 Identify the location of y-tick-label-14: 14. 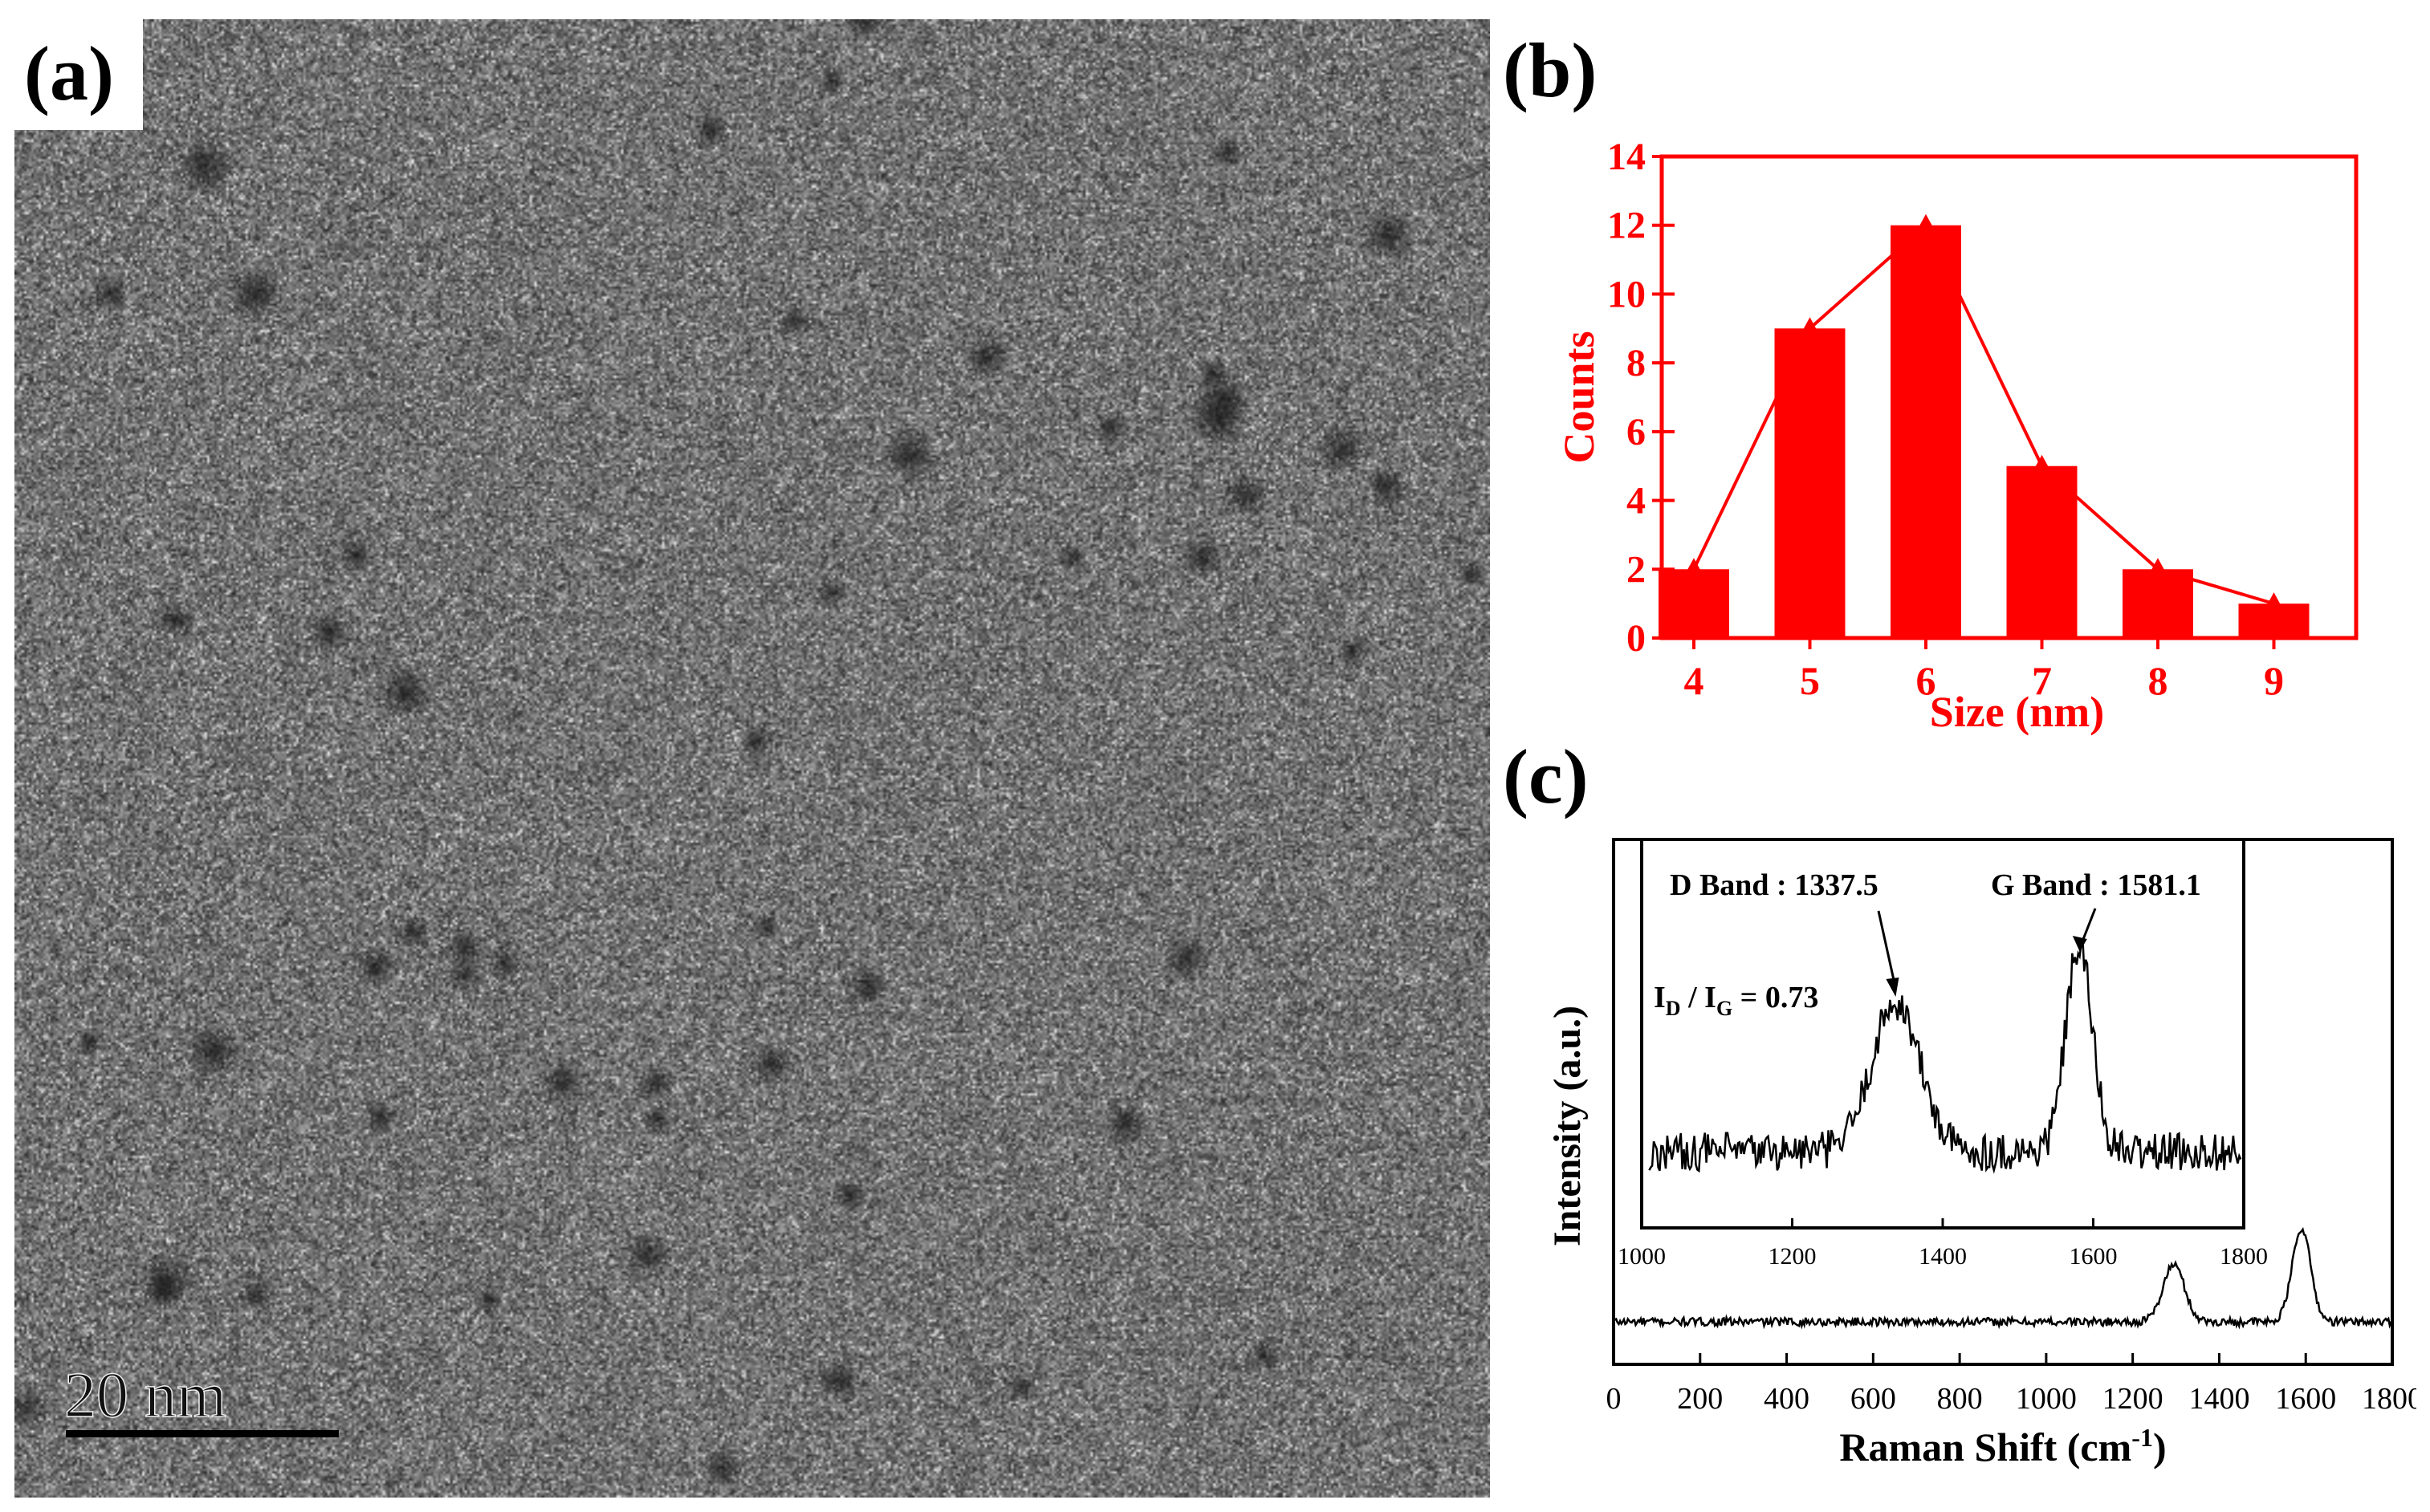
(1626, 157).